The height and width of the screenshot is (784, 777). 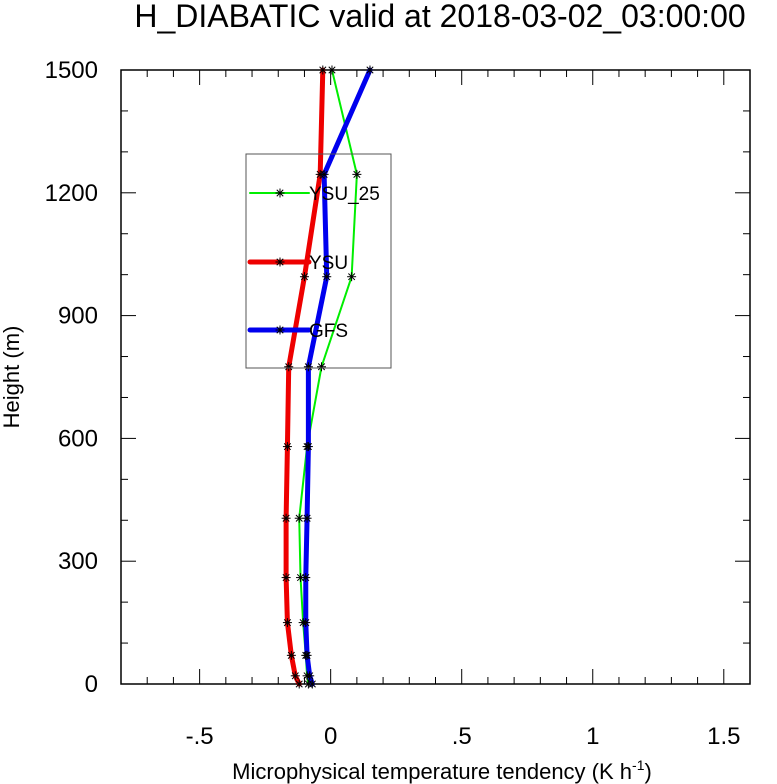 I want to click on y-tick-label: 0, so click(x=91, y=684).